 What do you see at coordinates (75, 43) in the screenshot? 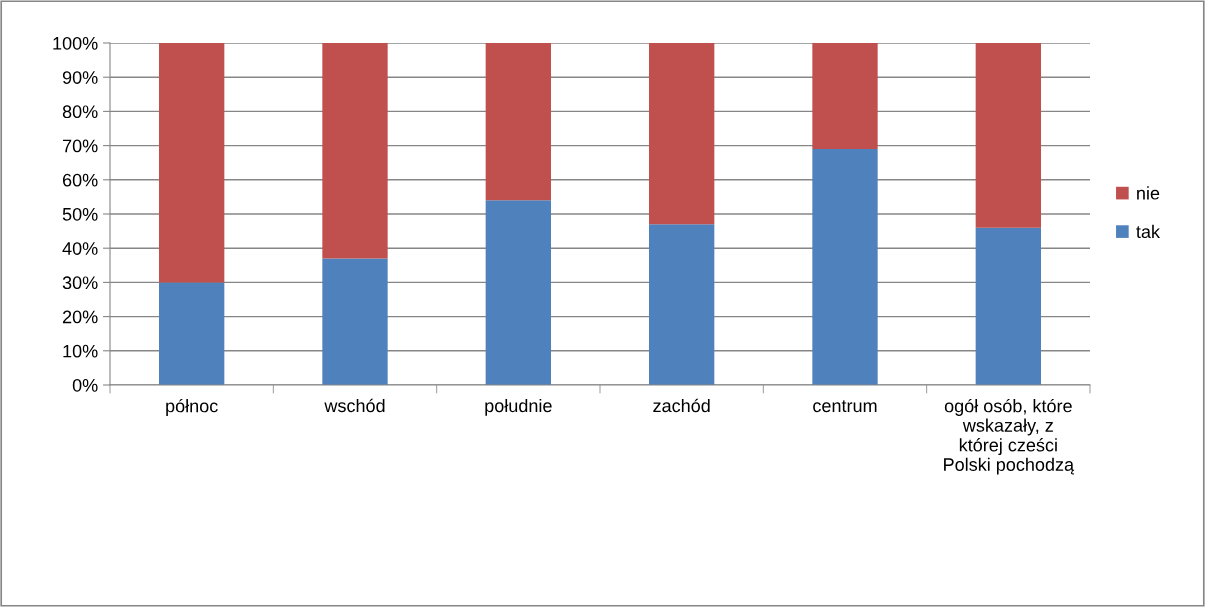
I see `y-tick-label: 100%` at bounding box center [75, 43].